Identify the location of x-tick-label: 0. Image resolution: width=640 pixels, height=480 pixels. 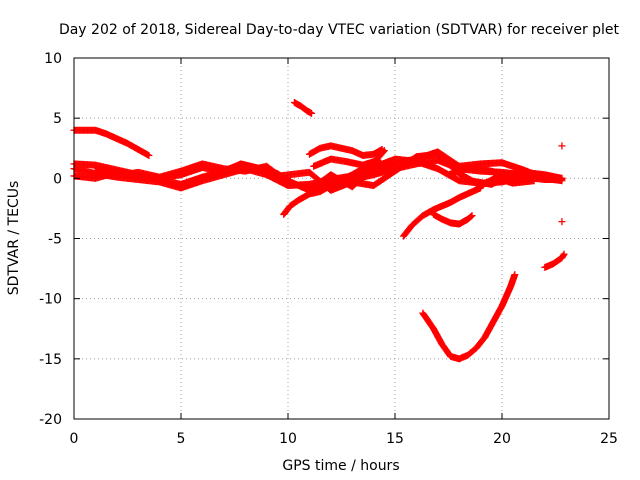
(74, 439).